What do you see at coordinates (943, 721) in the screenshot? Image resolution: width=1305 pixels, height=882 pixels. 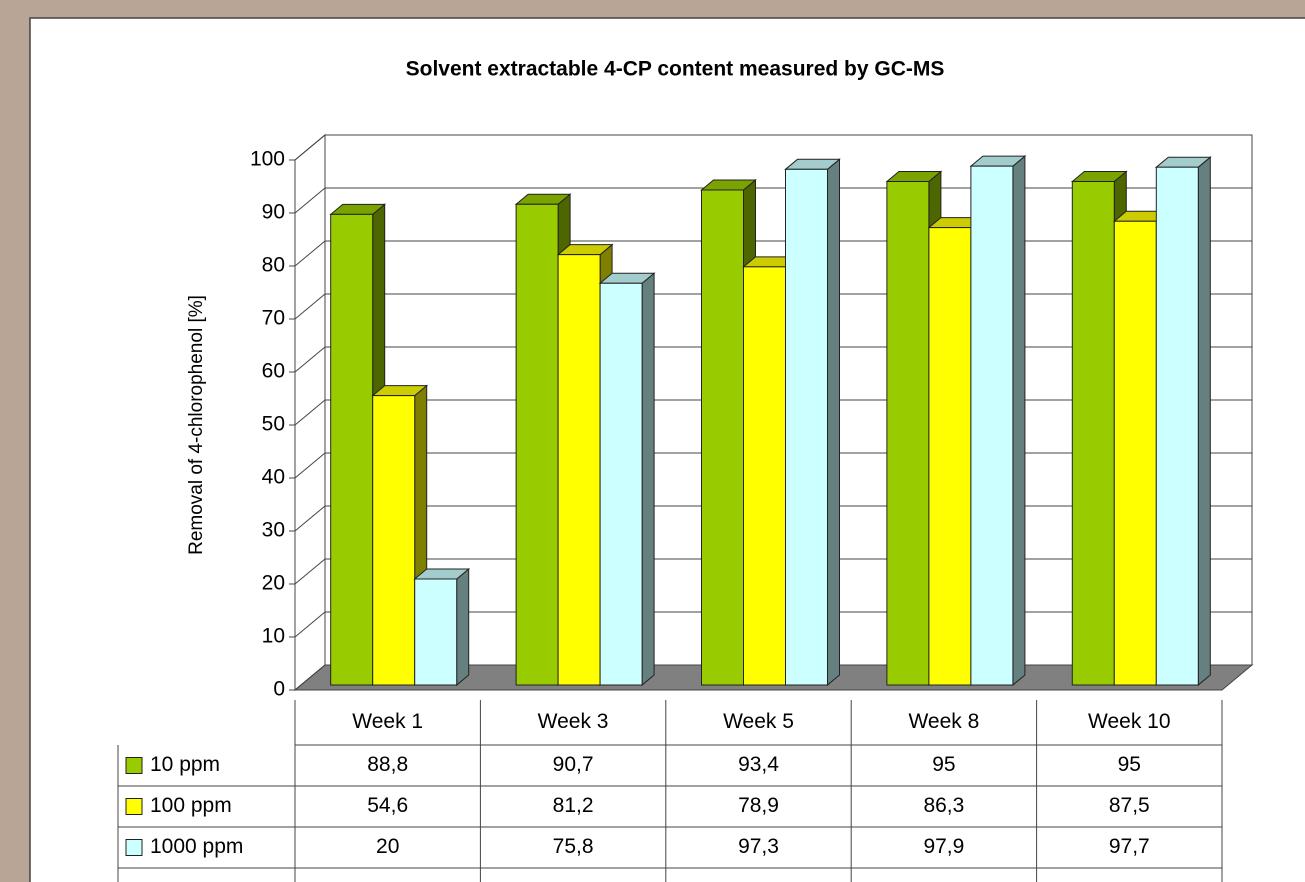 I see `x-tick-label: Week 8` at bounding box center [943, 721].